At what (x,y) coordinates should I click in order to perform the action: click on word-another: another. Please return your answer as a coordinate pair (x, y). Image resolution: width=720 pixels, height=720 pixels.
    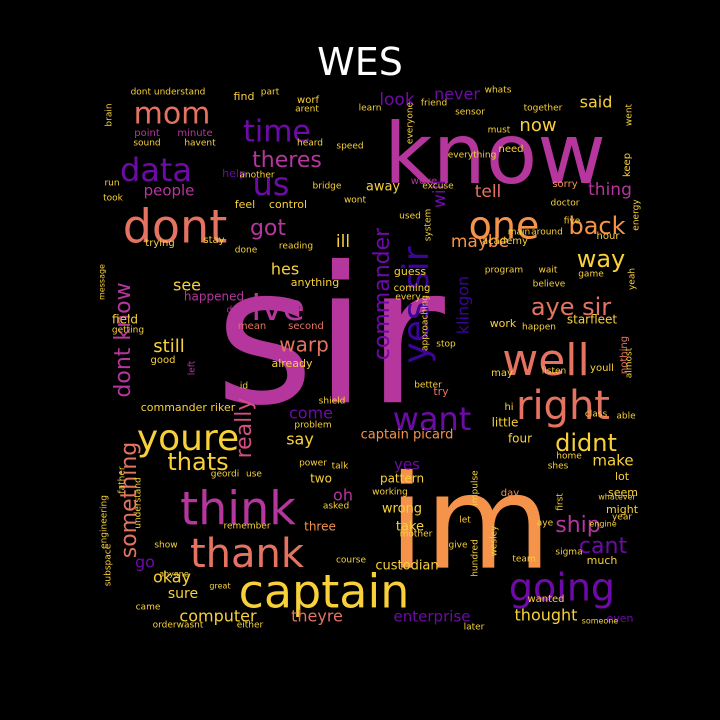
    Looking at the image, I should click on (256, 176).